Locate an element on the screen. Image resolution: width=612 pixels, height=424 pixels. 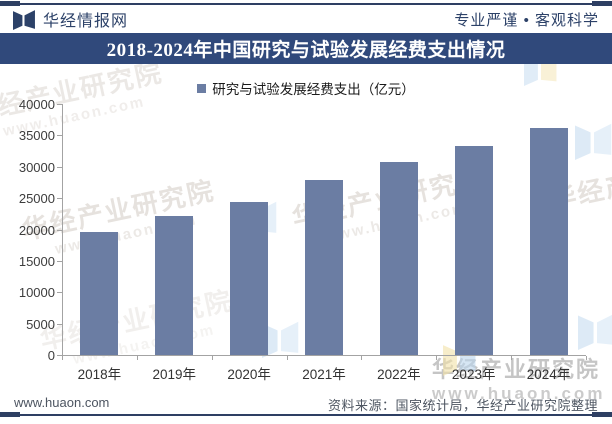
bottom-border-cap-right is located at coordinates (602, 414).